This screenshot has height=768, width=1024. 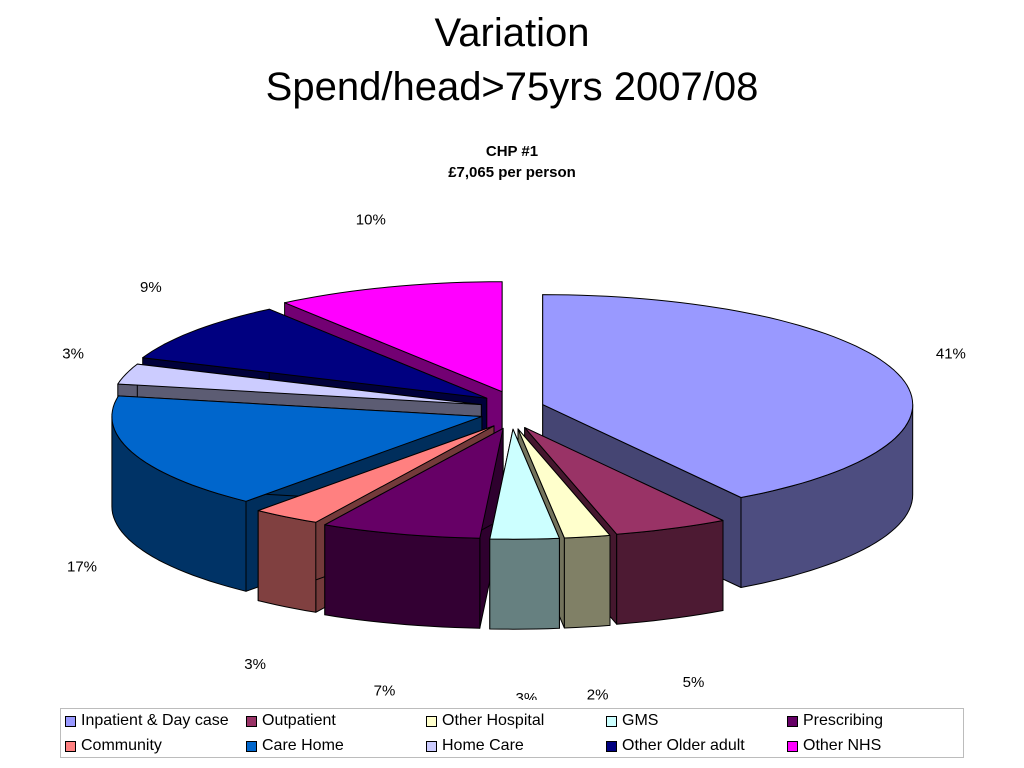 What do you see at coordinates (371, 219) in the screenshot?
I see `data-label: 10%` at bounding box center [371, 219].